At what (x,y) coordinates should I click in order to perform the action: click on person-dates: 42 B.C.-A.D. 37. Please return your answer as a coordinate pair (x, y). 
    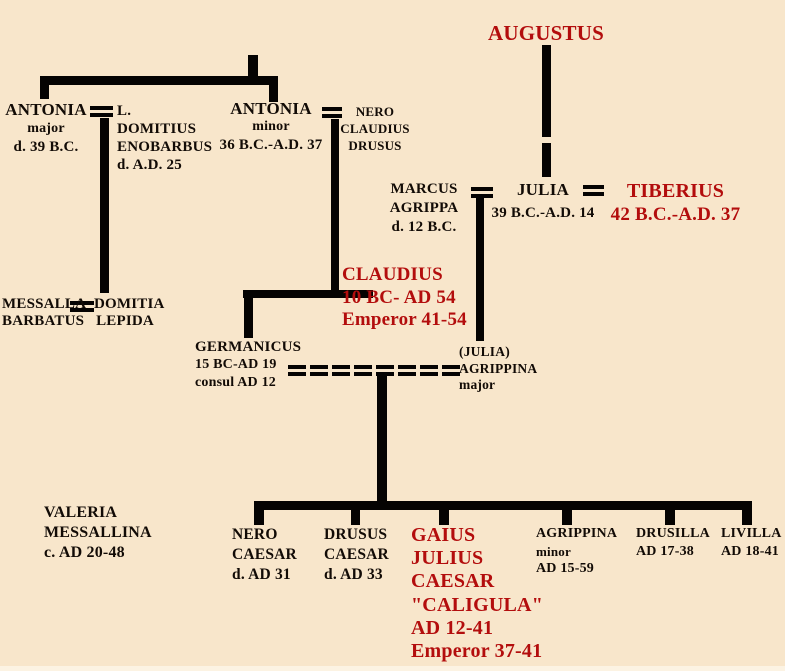
    Looking at the image, I should click on (675, 214).